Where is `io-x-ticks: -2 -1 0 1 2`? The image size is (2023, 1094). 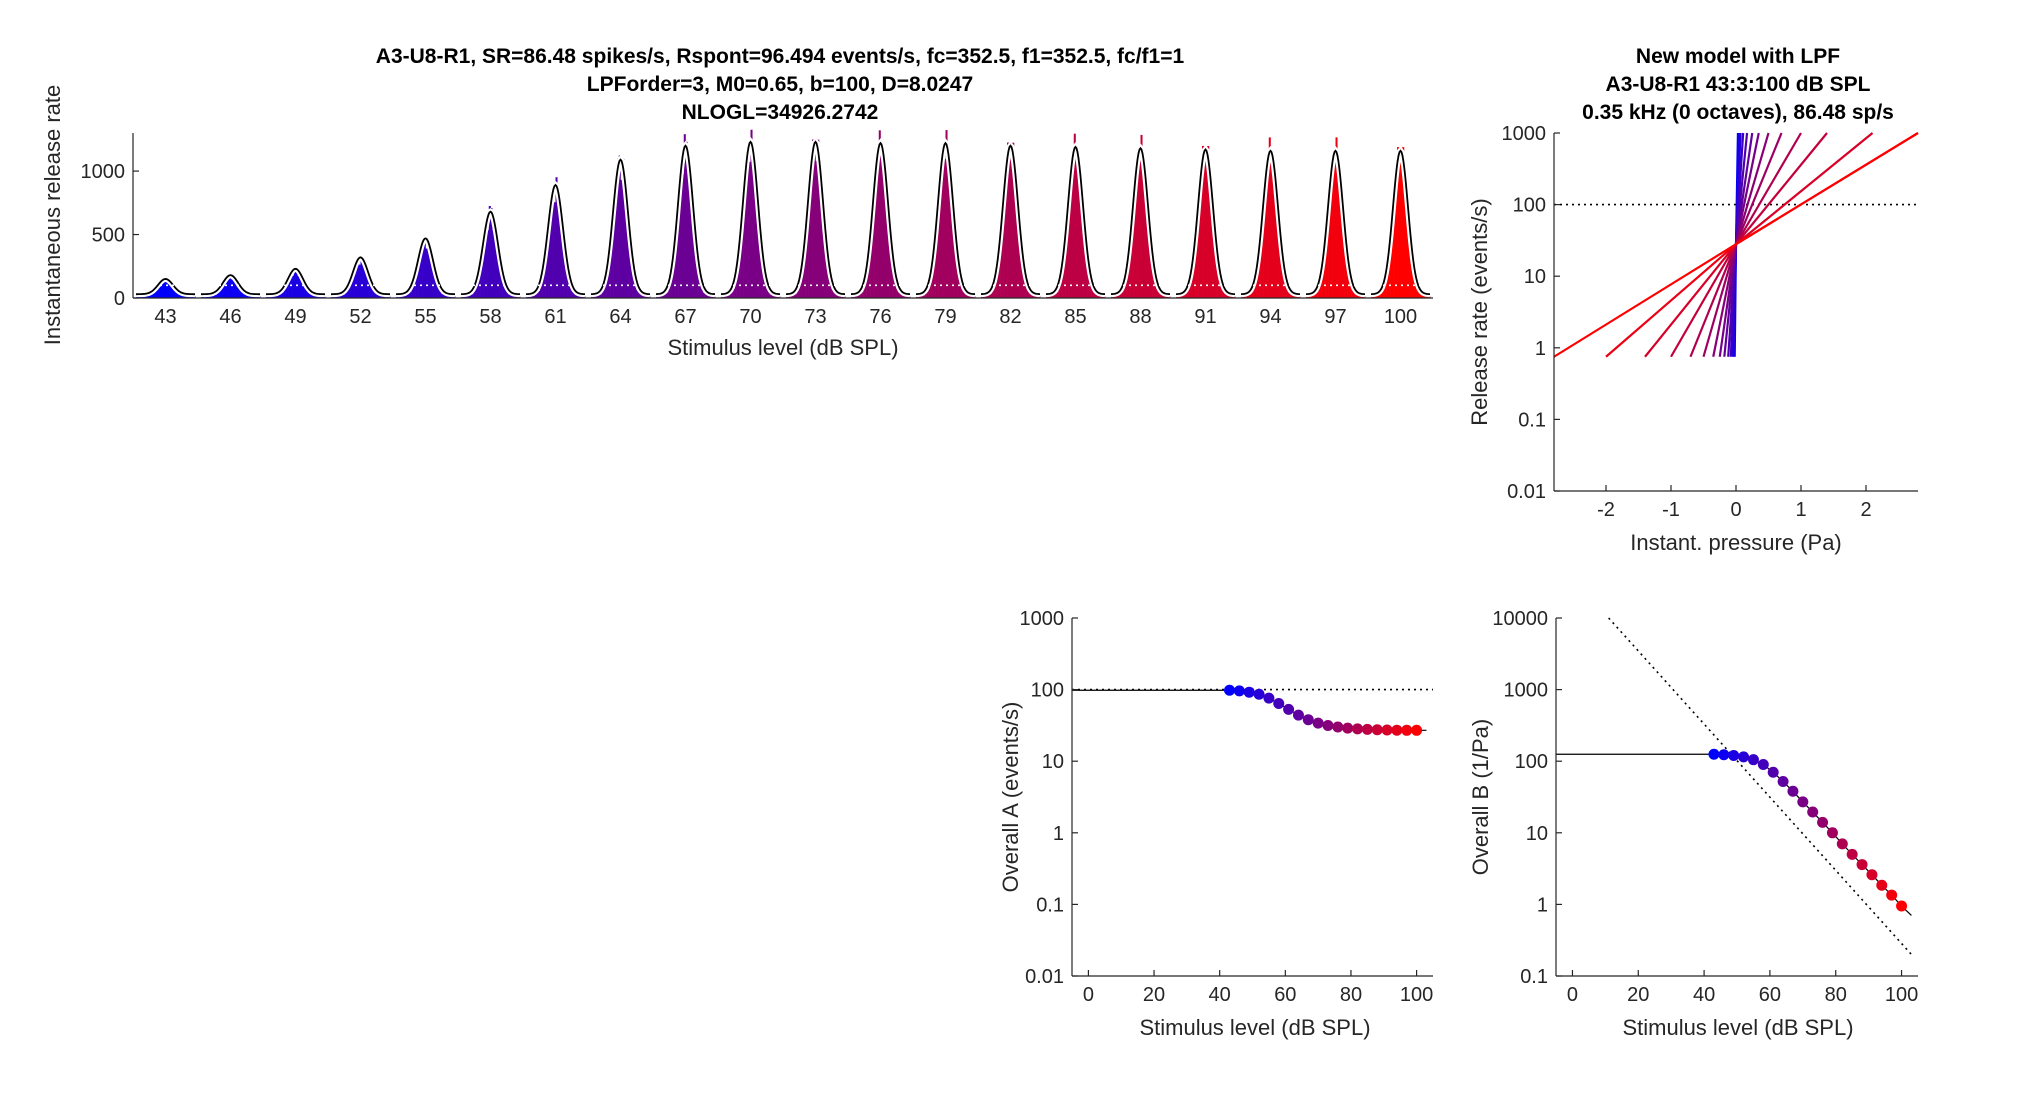
io-x-ticks: -2 -1 0 1 2 is located at coordinates (1734, 503).